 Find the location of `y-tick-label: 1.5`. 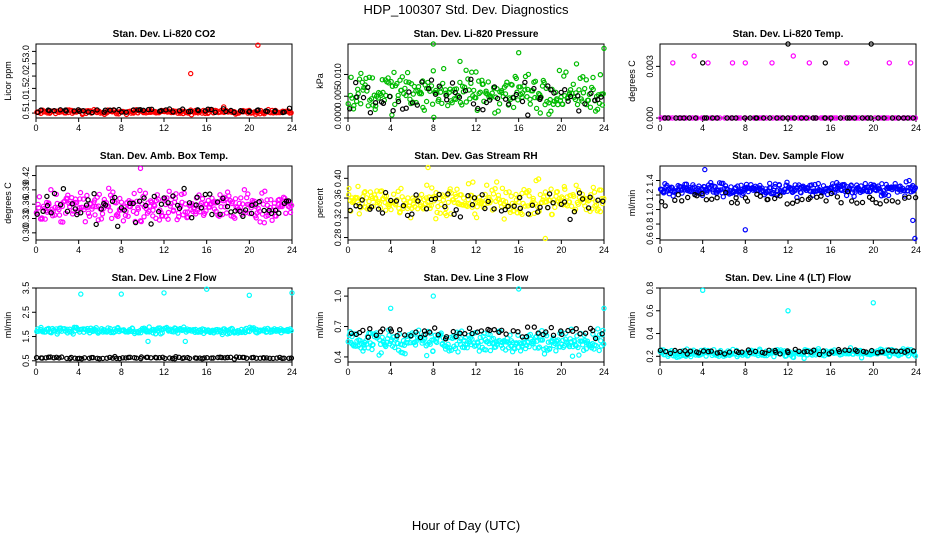

y-tick-label: 1.5 is located at coordinates (26, 88).